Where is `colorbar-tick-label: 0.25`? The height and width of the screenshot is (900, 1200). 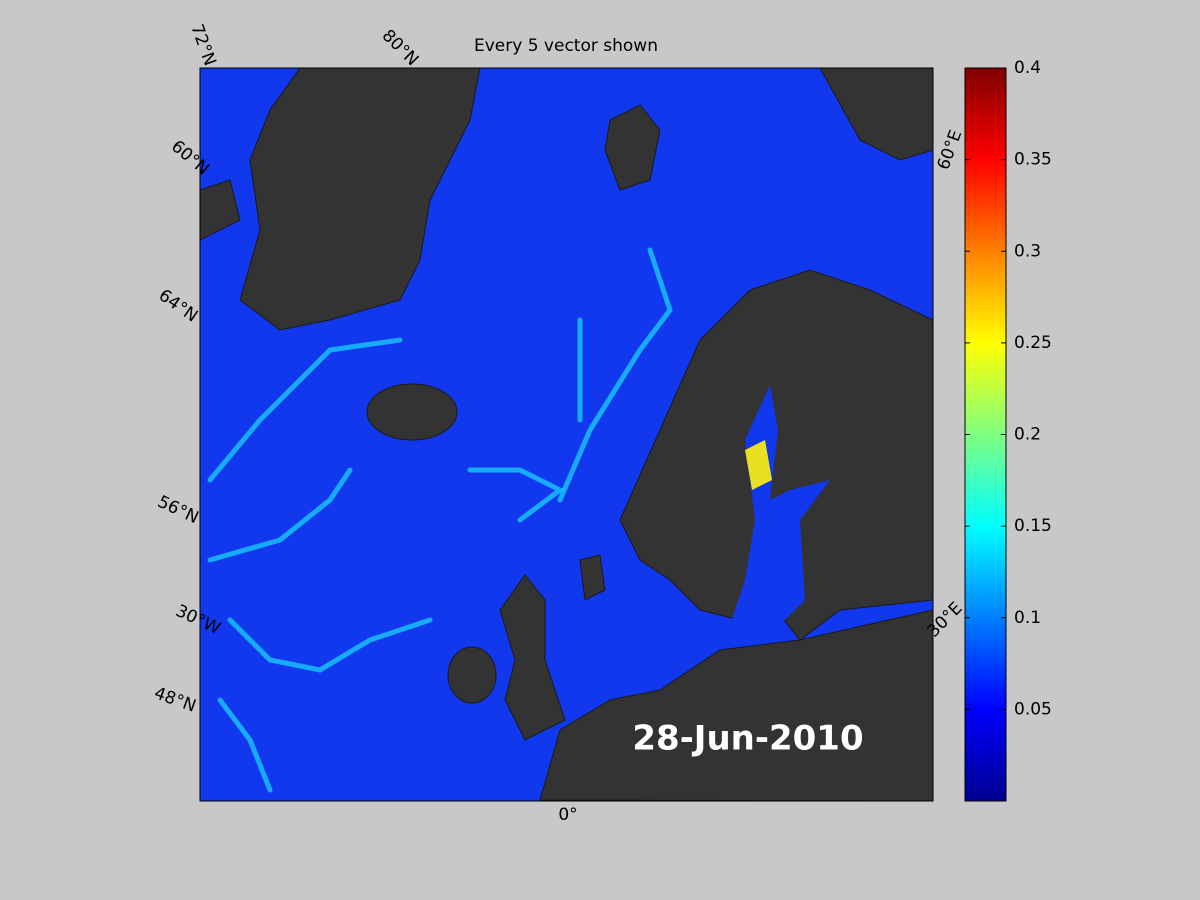
colorbar-tick-label: 0.25 is located at coordinates (1033, 343).